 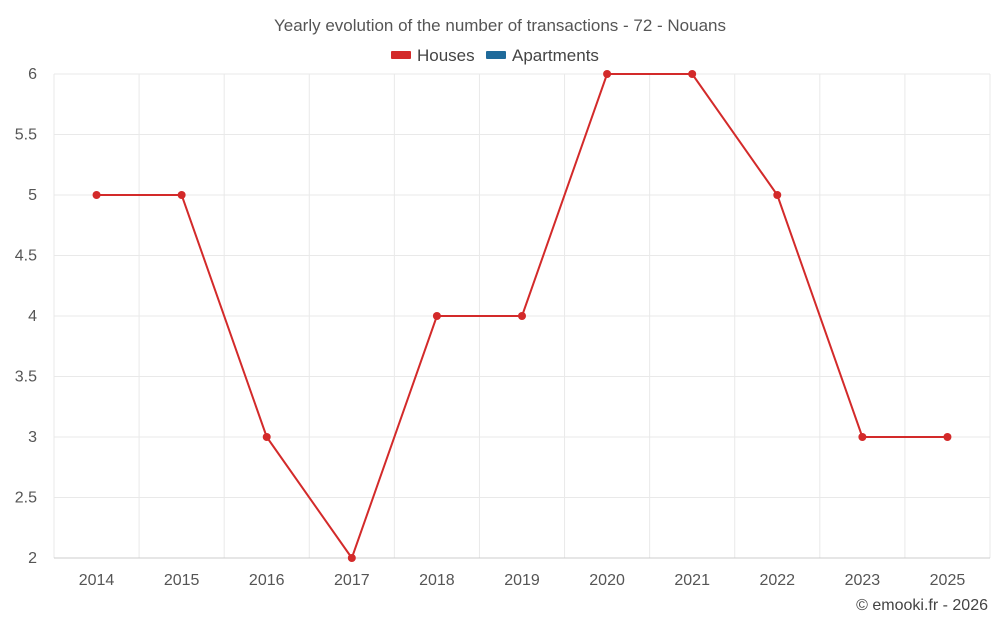 What do you see at coordinates (32, 195) in the screenshot?
I see `y-tick-label: 5` at bounding box center [32, 195].